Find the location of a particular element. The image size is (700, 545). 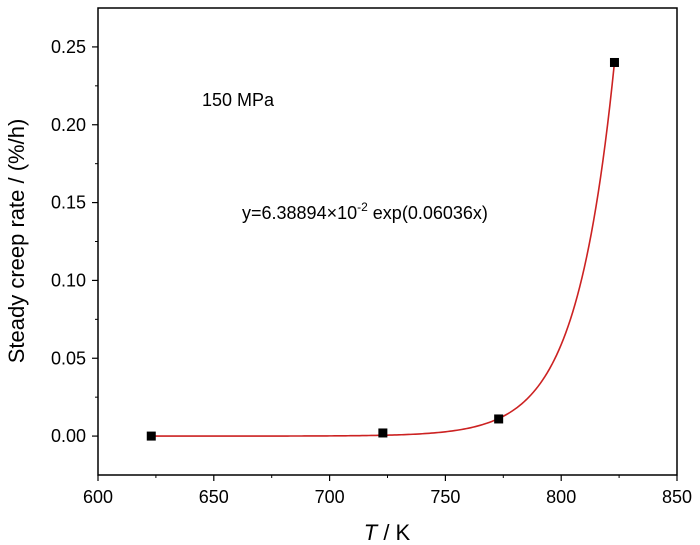

y-axis-label: Steady creep rate / (%/h) is located at coordinates (16, 241).